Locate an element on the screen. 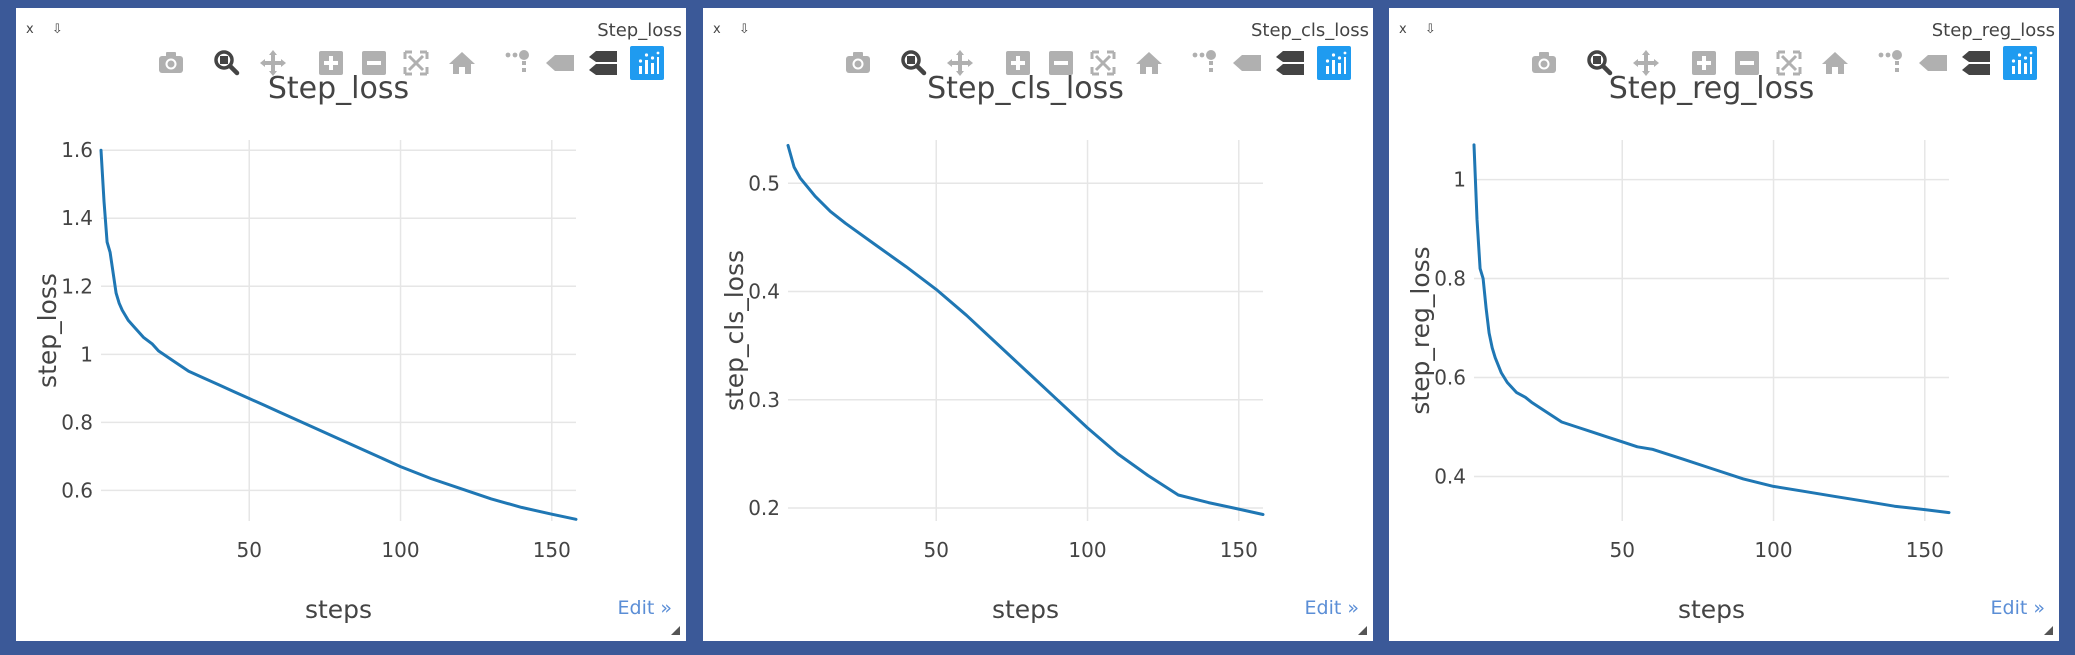 Image resolution: width=2075 pixels, height=655 pixels. chart-title: Step_loss is located at coordinates (338, 88).